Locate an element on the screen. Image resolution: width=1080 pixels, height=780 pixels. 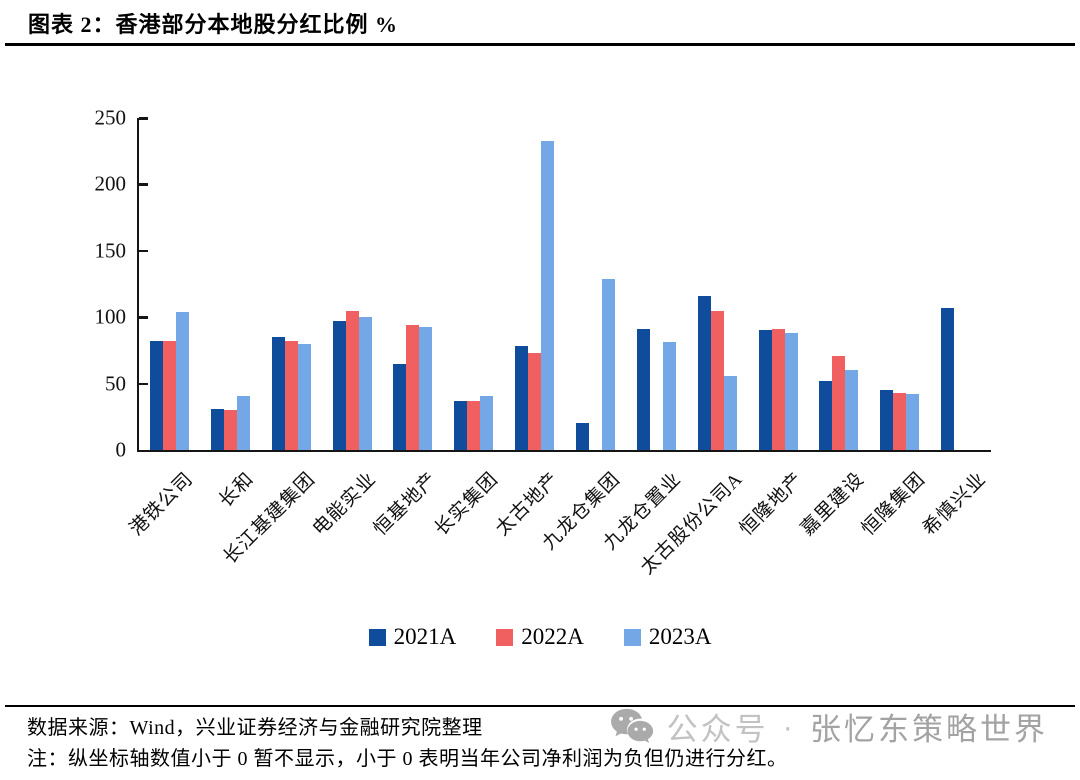
y-axis-tick-label: 150 is located at coordinates (110, 250).